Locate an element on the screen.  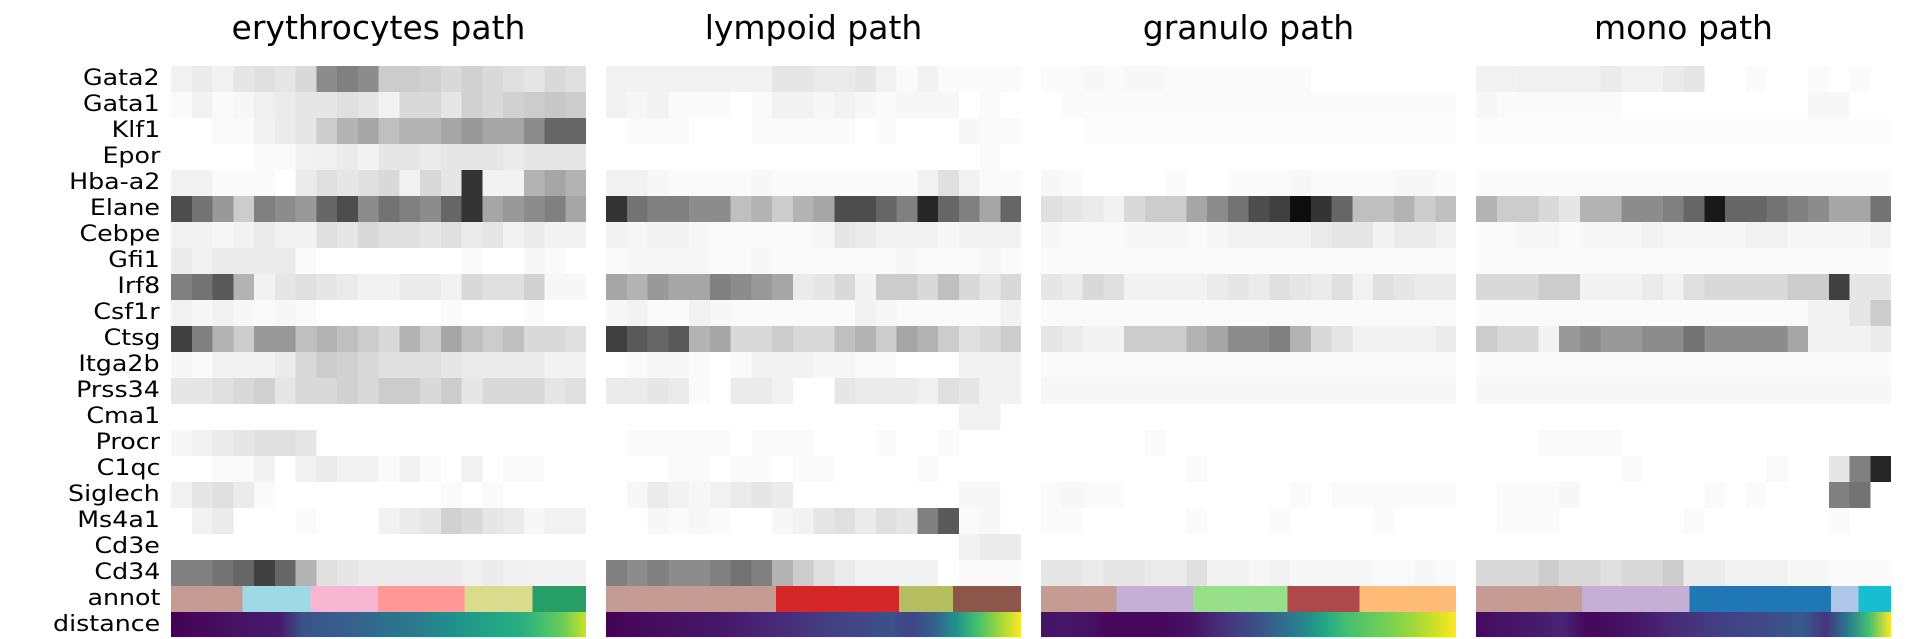
row-label: Procr is located at coordinates (127, 442).